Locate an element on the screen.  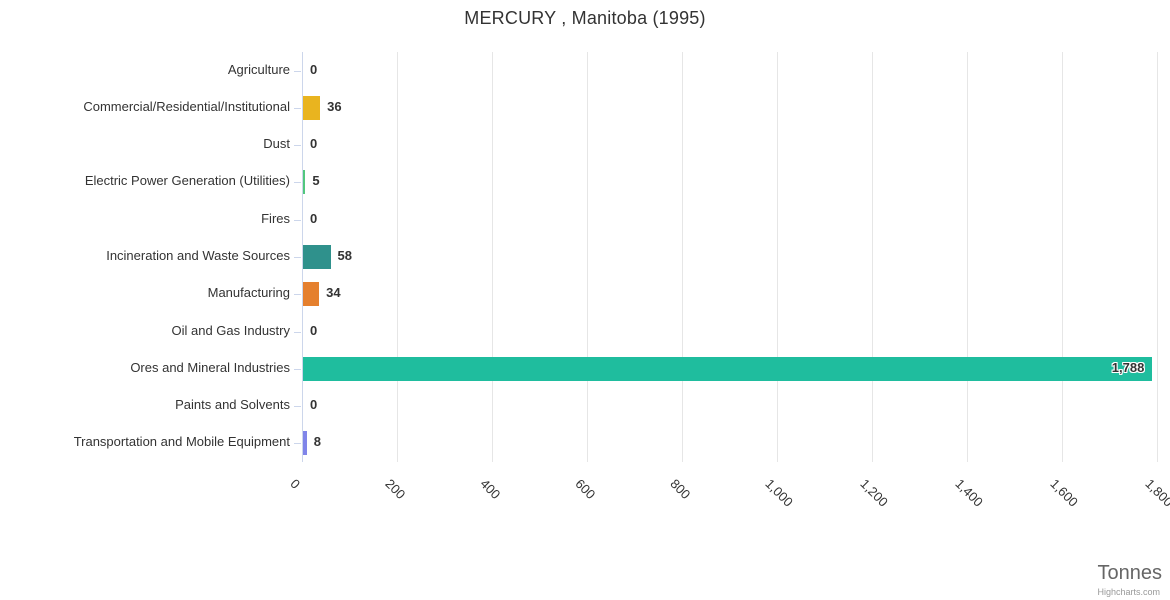
category-label: Agriculture is located at coordinates (258, 69).